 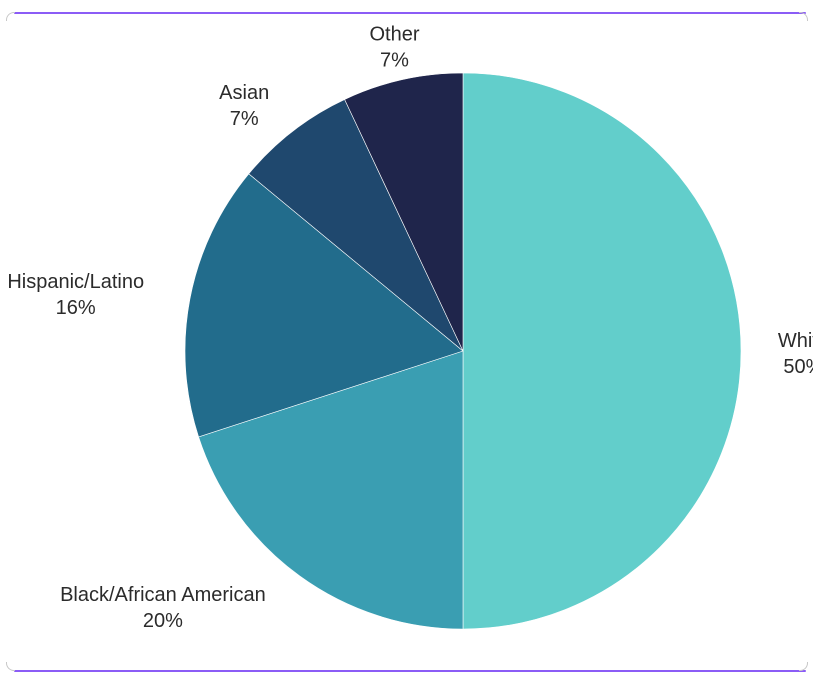 What do you see at coordinates (163, 621) in the screenshot?
I see `slice-value-label: 20%` at bounding box center [163, 621].